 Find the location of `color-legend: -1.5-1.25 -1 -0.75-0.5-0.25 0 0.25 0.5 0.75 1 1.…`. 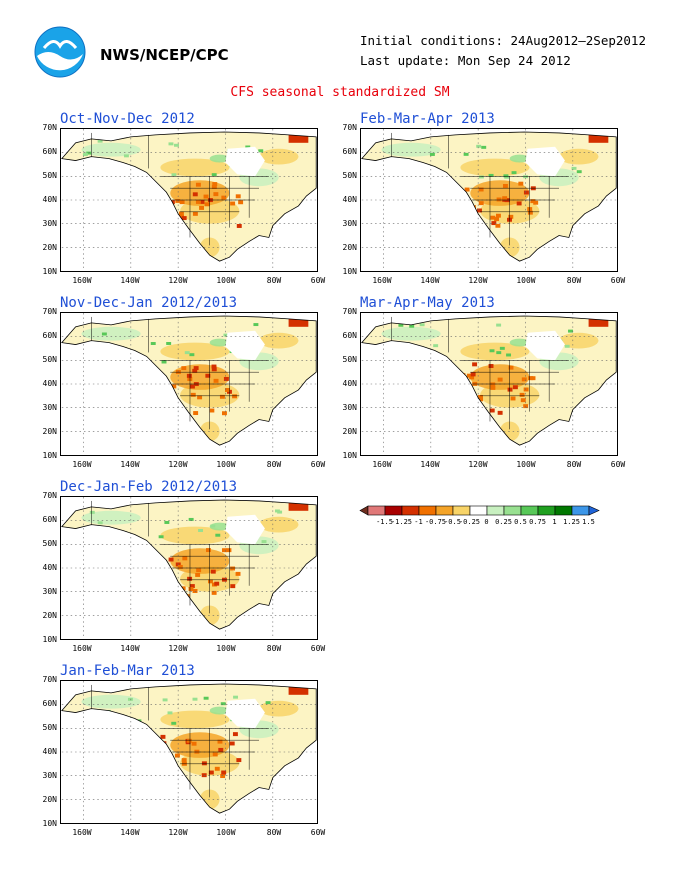

color-legend: -1.5-1.25 -1 -0.75-0.5-0.25 0 0.25 0.5 0.75 1 1.… is located at coordinates (479, 515).